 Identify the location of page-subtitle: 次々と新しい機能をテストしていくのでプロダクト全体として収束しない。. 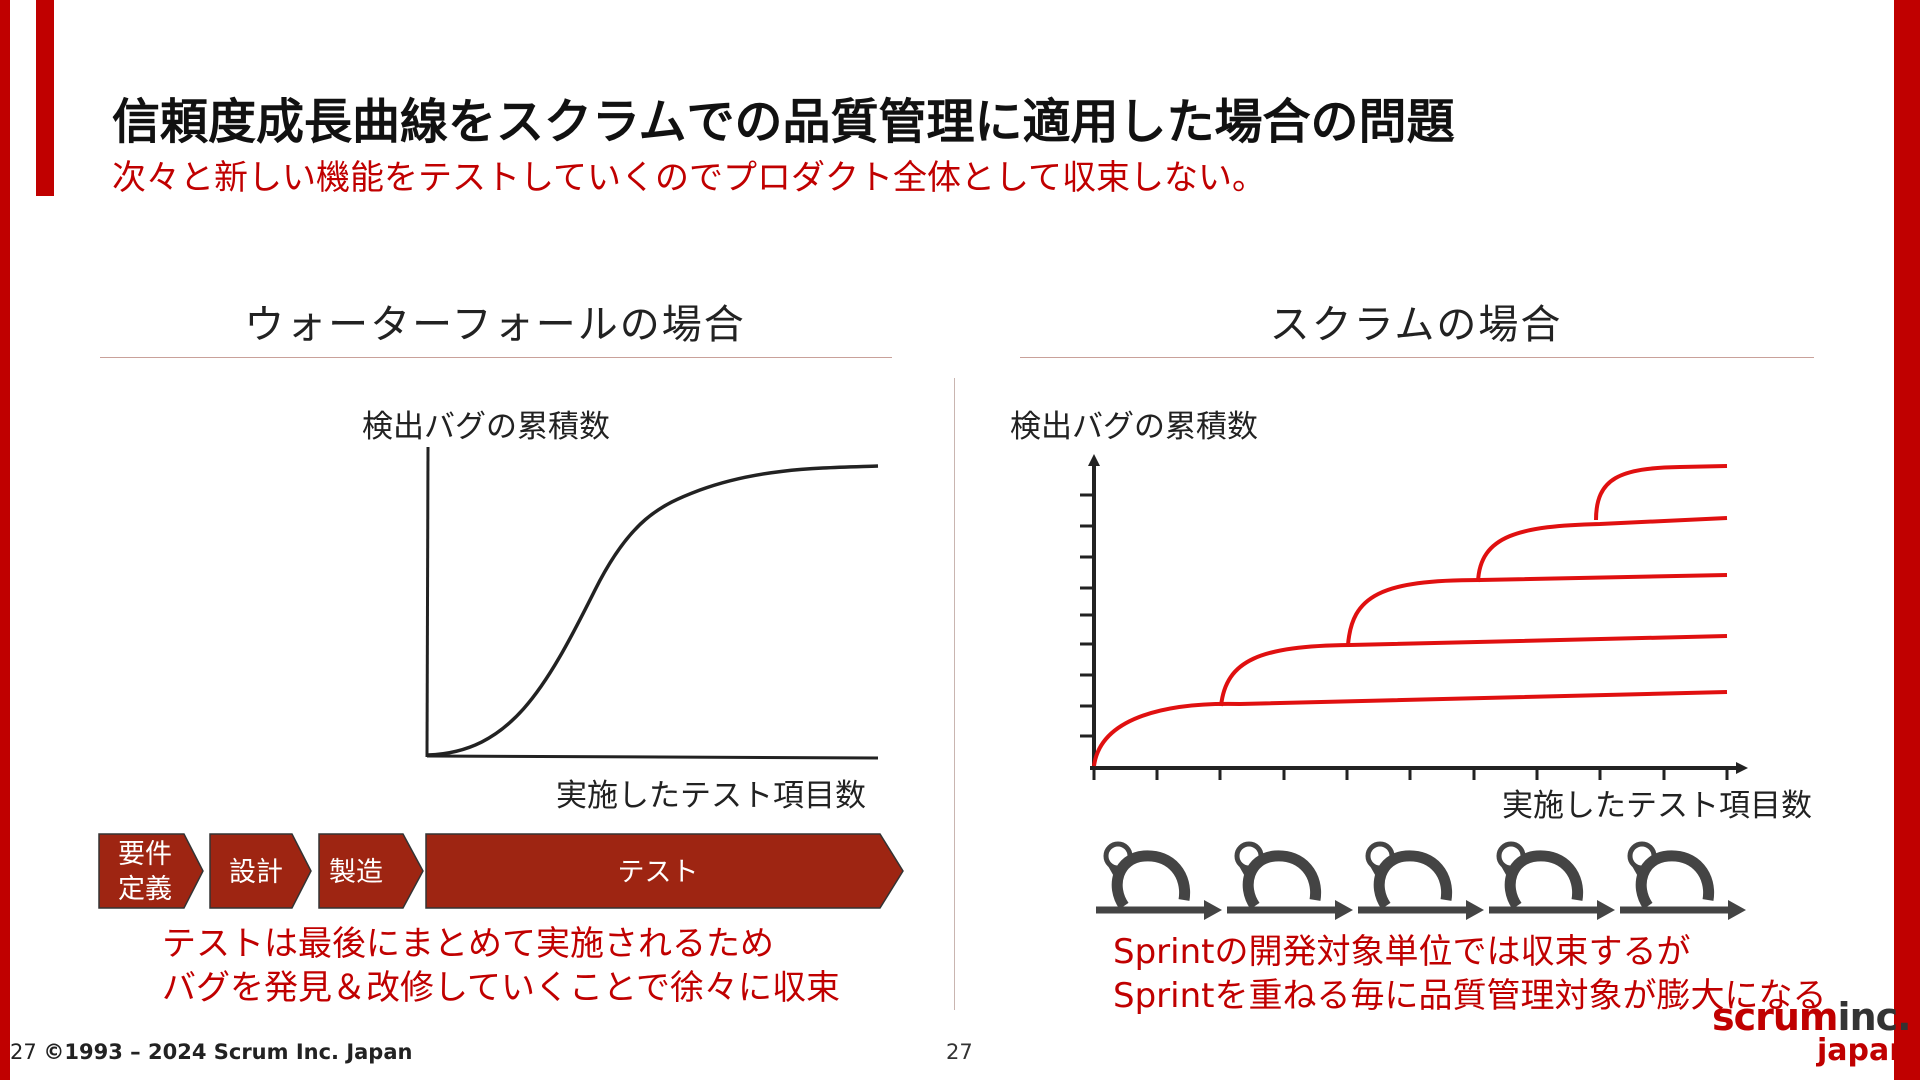
(689, 178).